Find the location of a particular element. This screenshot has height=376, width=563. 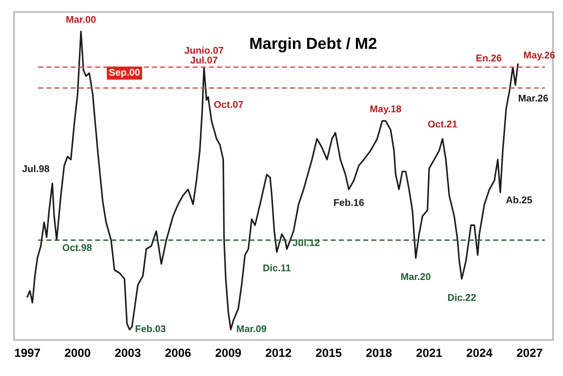

annotation: Feb.16 is located at coordinates (349, 202).